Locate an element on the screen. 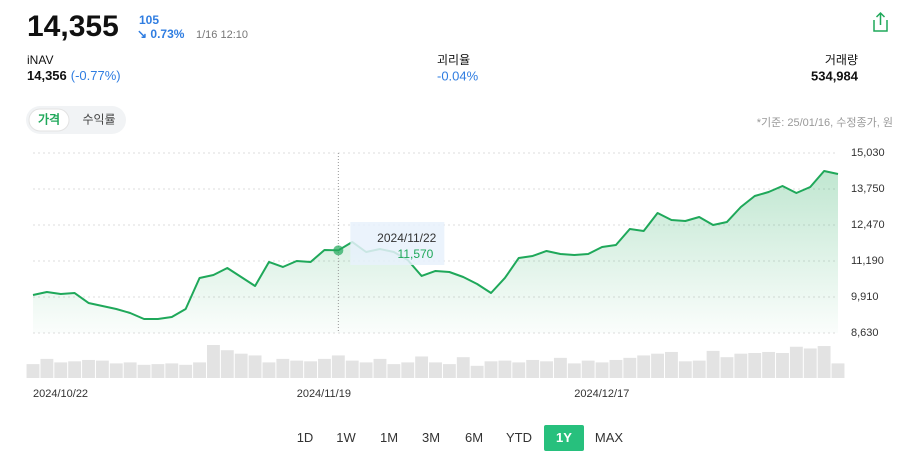  volume-value: 534,984 is located at coordinates (835, 75).